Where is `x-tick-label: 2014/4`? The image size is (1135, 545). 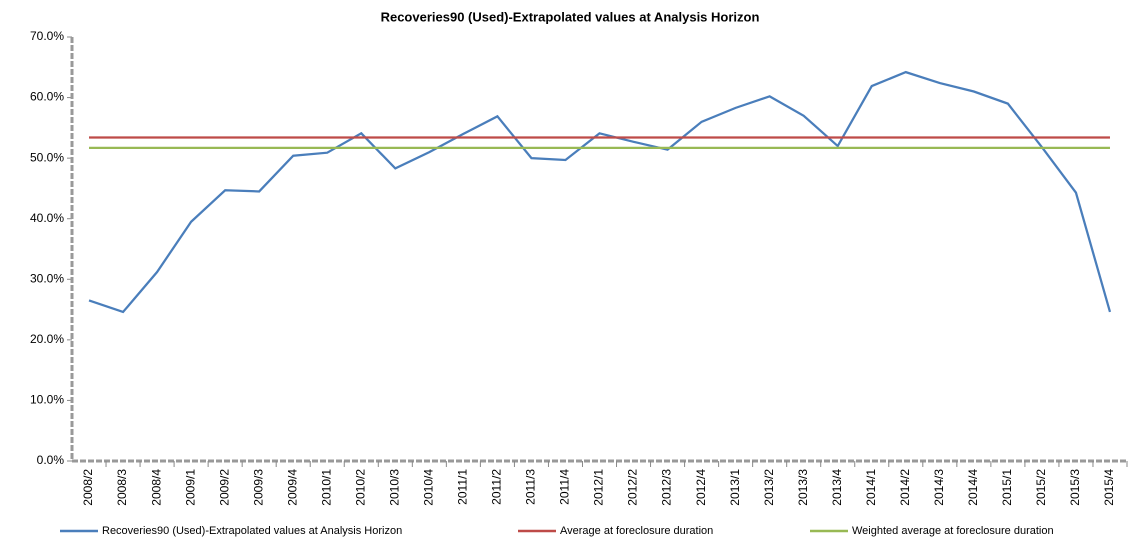 x-tick-label: 2014/4 is located at coordinates (973, 487).